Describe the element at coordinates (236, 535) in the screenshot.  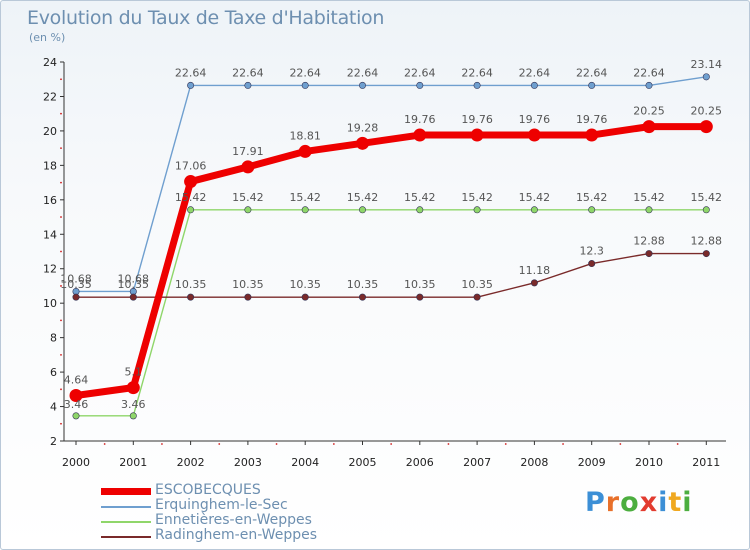
I see `legend-label: Radinghem-en-Weppes` at that location.